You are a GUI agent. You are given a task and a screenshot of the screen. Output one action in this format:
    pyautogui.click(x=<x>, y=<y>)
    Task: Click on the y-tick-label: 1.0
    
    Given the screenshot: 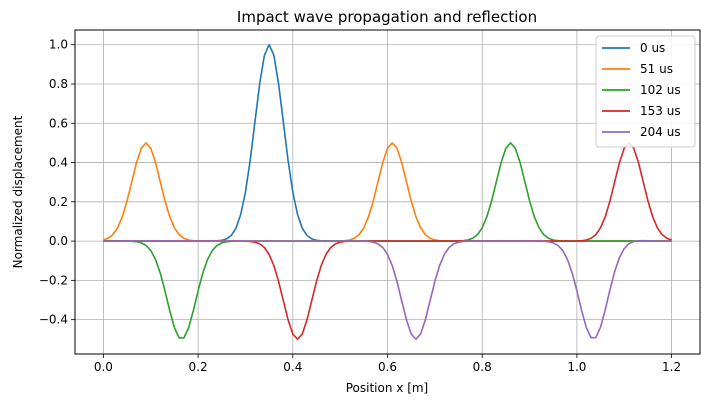 What is the action you would take?
    pyautogui.click(x=58, y=45)
    